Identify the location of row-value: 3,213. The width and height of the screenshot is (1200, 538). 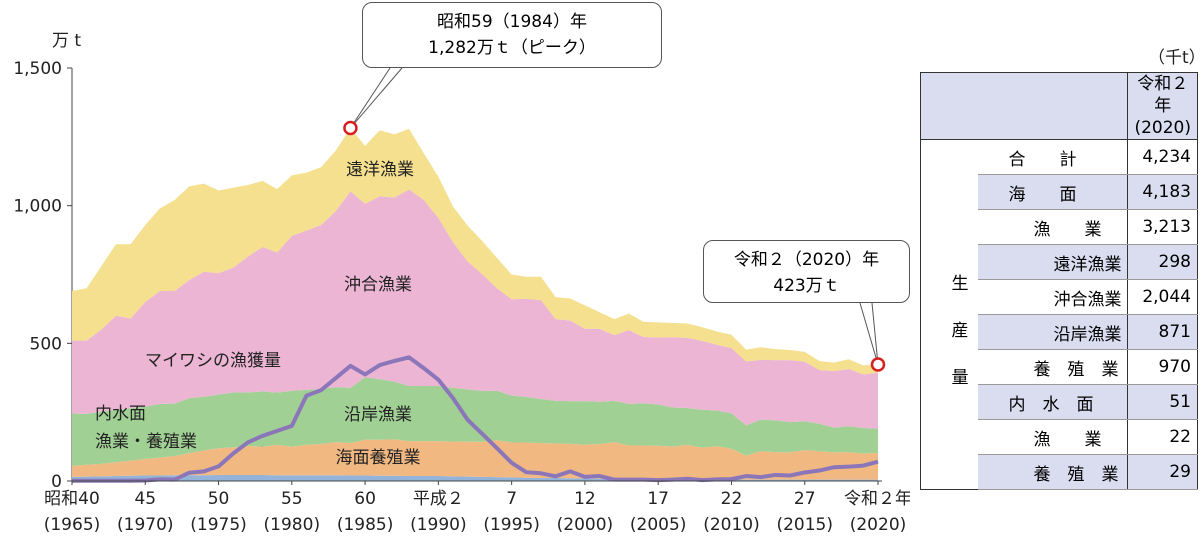
(1162, 227).